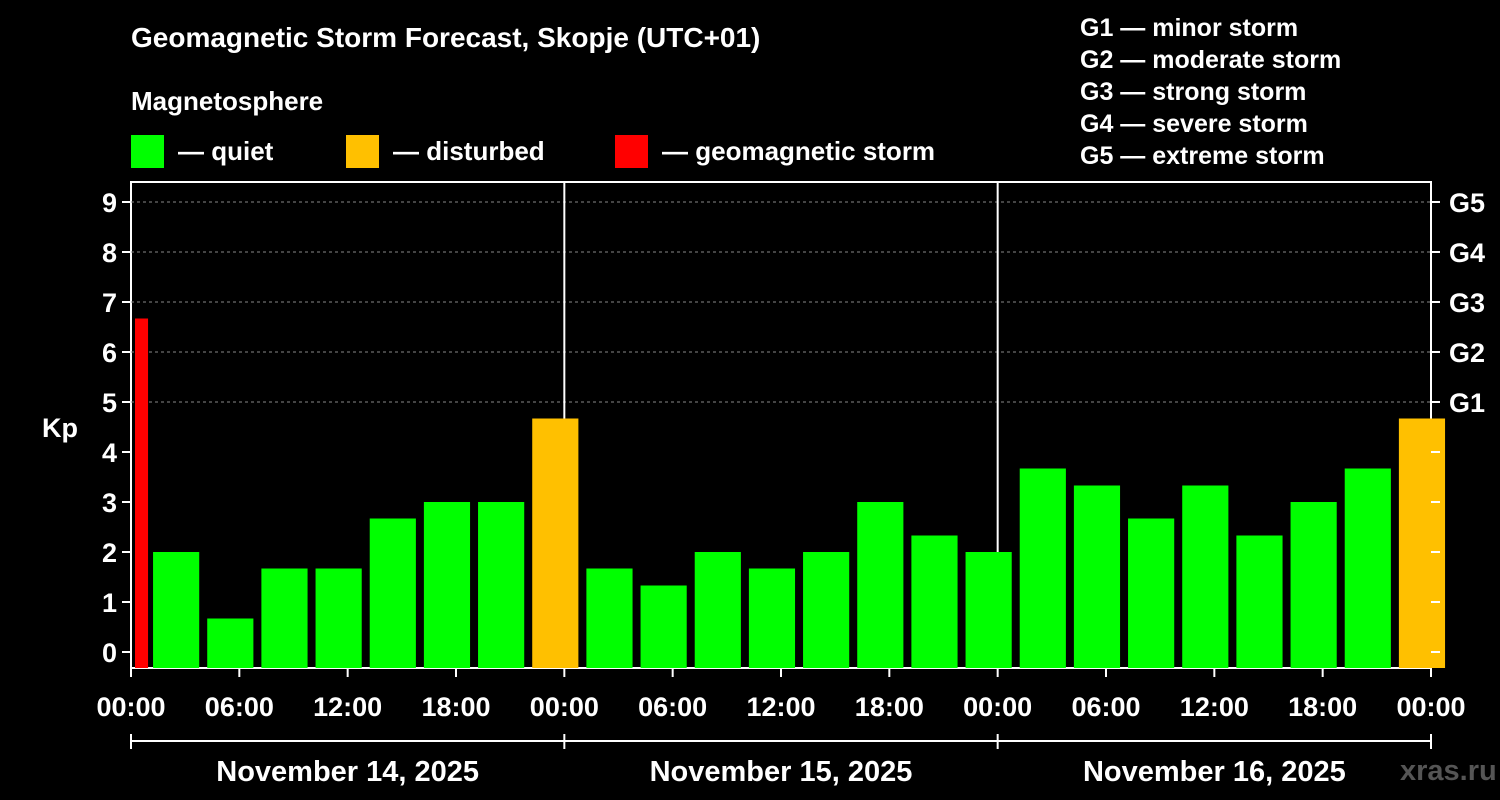  I want to click on g-legend-g4: G4 — severe storm, so click(1194, 124).